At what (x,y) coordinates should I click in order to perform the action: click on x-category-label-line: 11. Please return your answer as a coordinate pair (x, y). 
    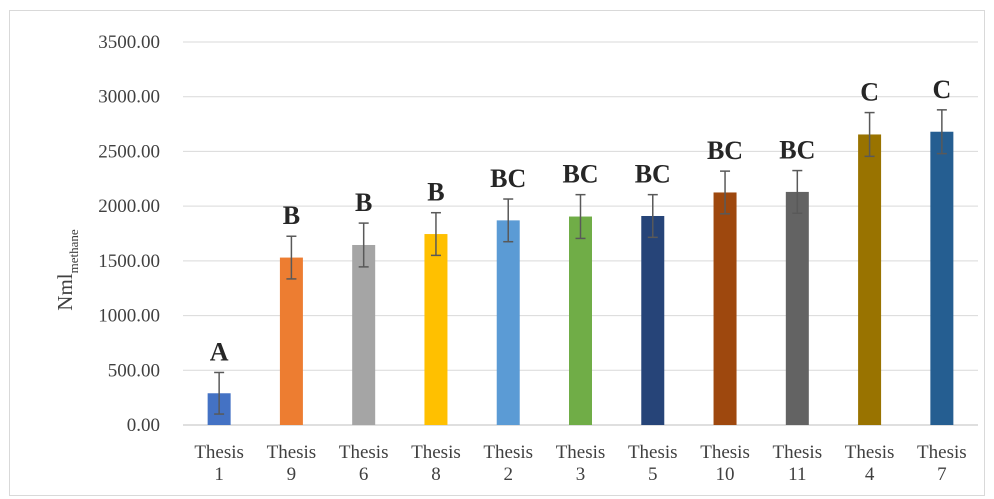
    Looking at the image, I should click on (797, 474).